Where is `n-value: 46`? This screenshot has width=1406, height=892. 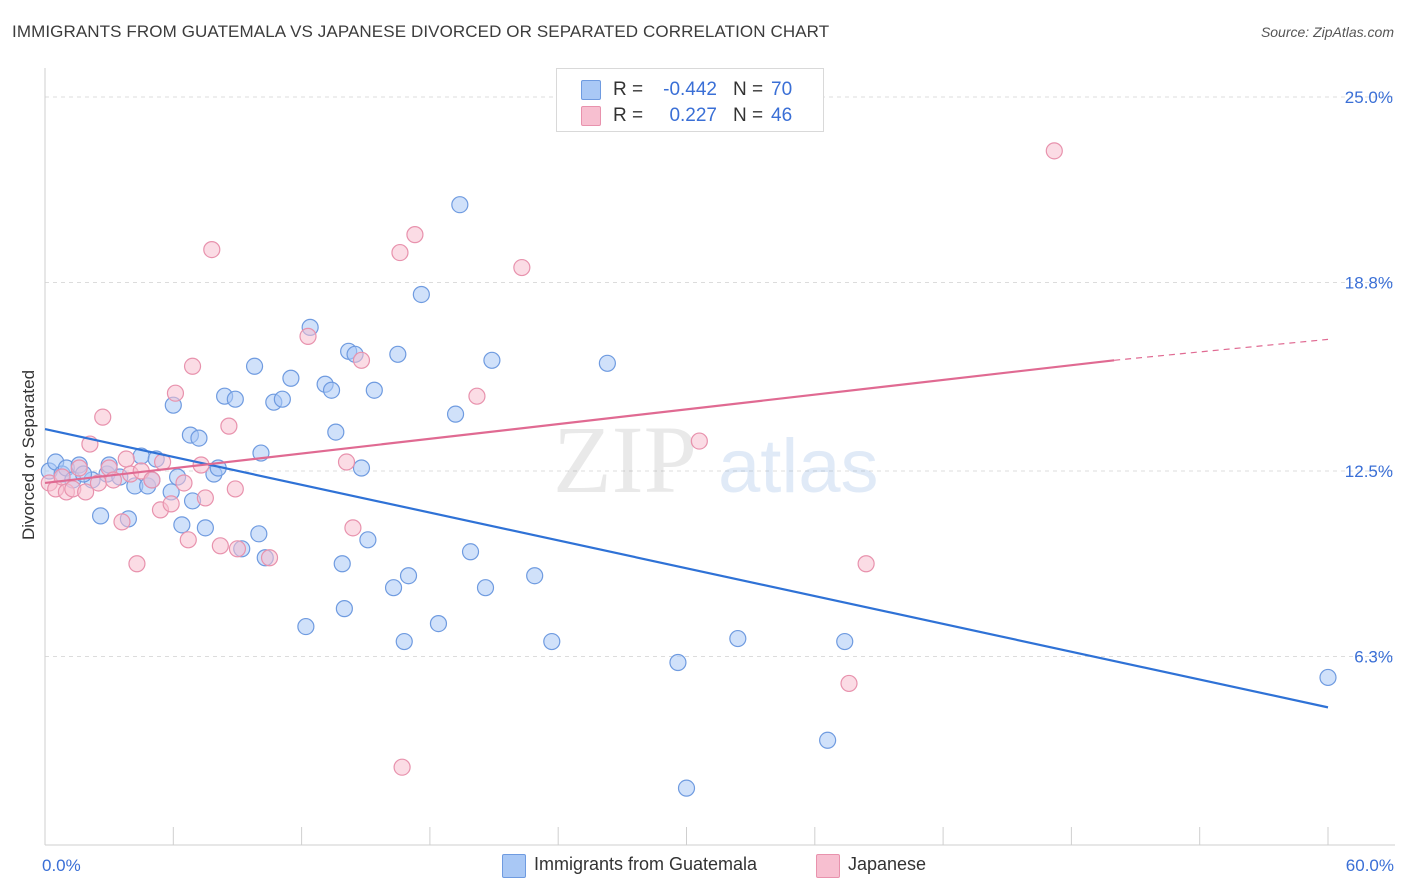
n-value: 46 is located at coordinates (782, 115).